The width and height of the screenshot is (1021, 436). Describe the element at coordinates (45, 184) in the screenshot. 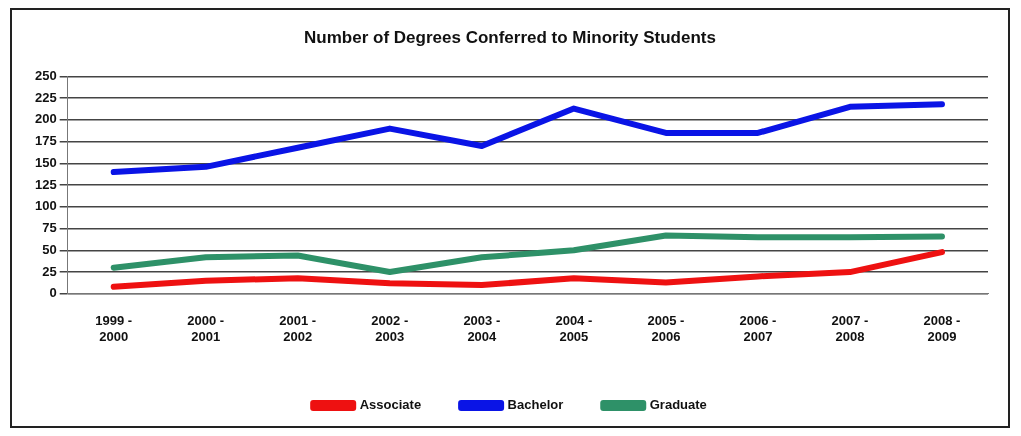

I see `y-tick-label: 125` at that location.